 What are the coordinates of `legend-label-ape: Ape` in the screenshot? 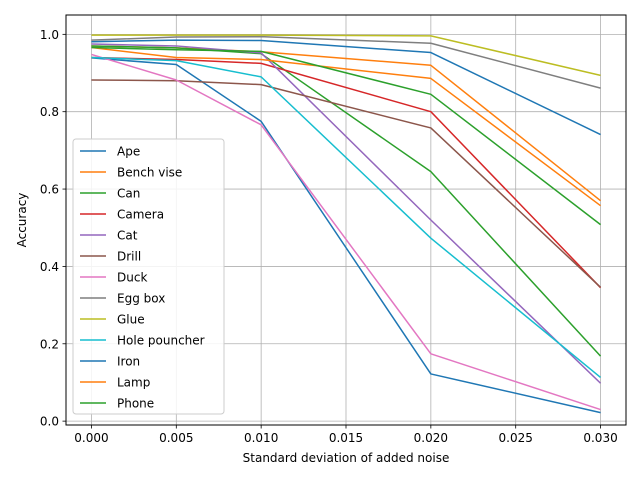 It's located at (128, 152).